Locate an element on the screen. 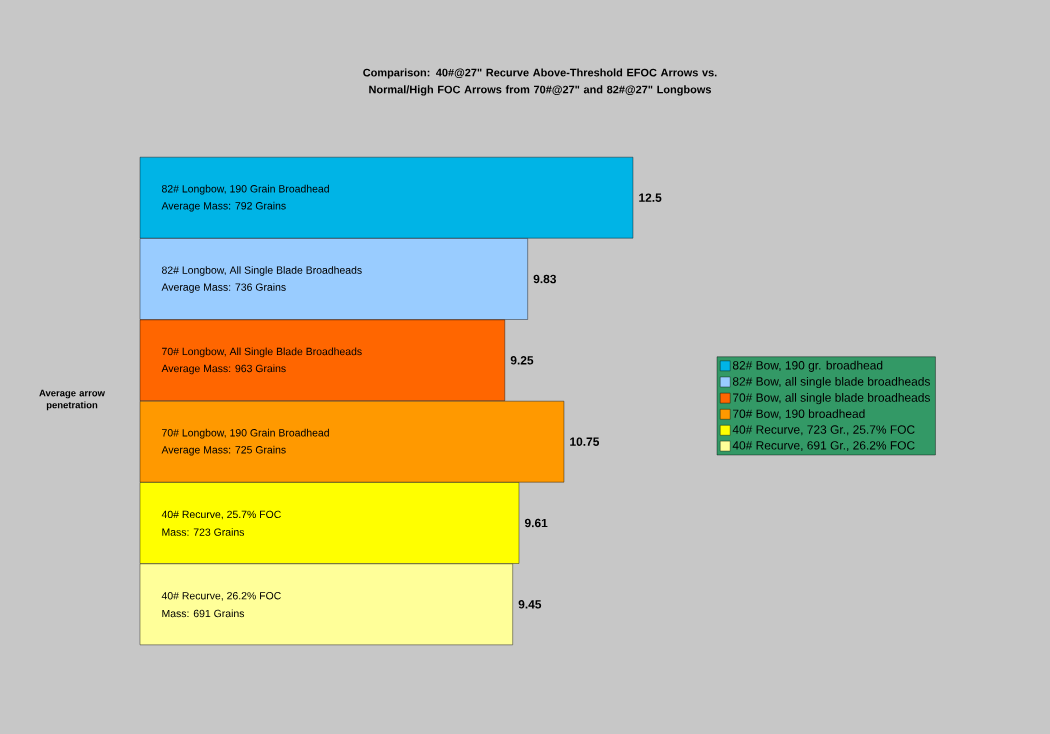 The height and width of the screenshot is (734, 1050). annotation: Mass: 691 Grains is located at coordinates (203, 613).